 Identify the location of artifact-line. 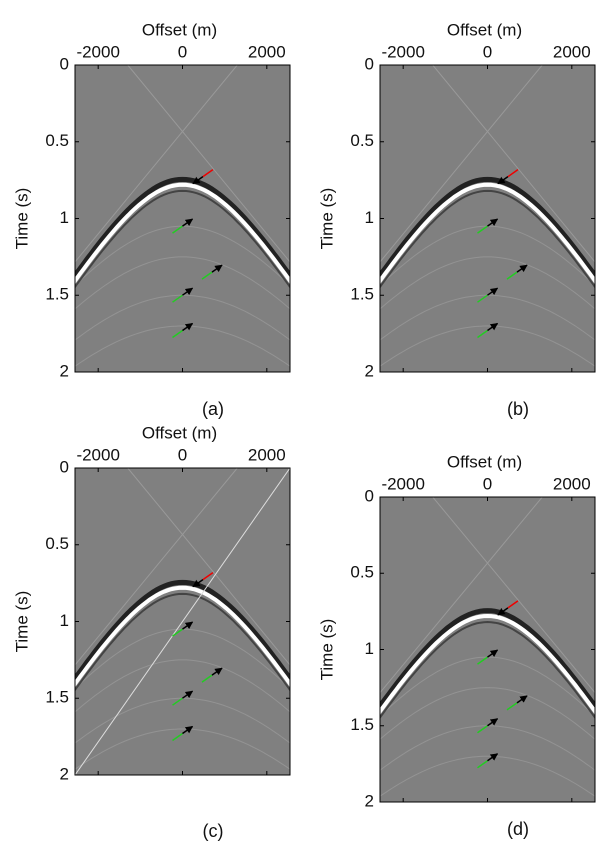
(182, 621).